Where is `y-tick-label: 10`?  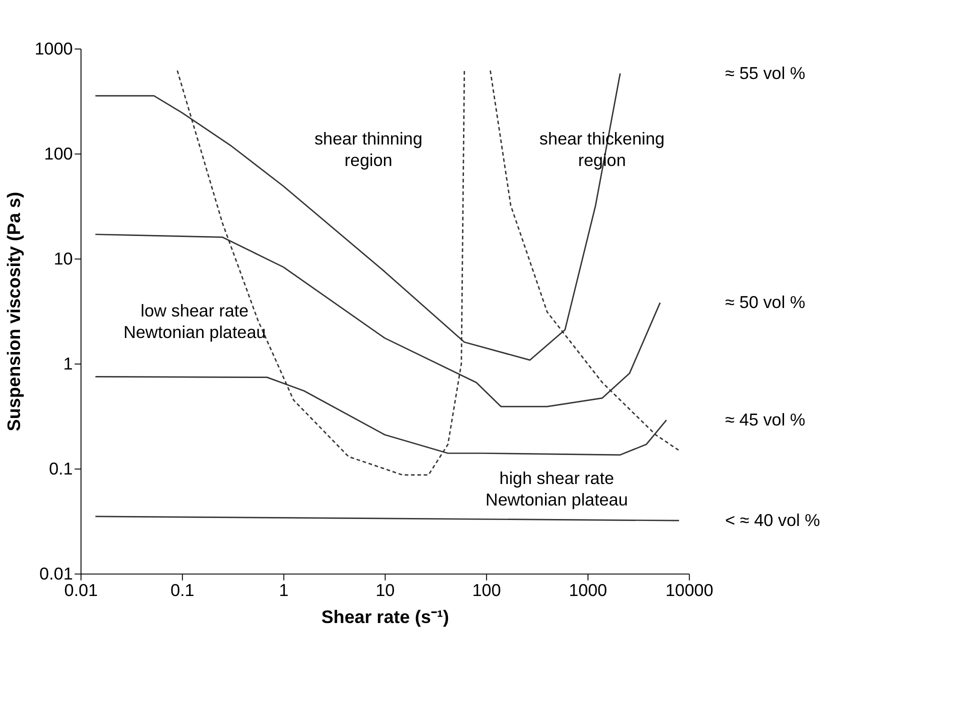 y-tick-label: 10 is located at coordinates (63, 258).